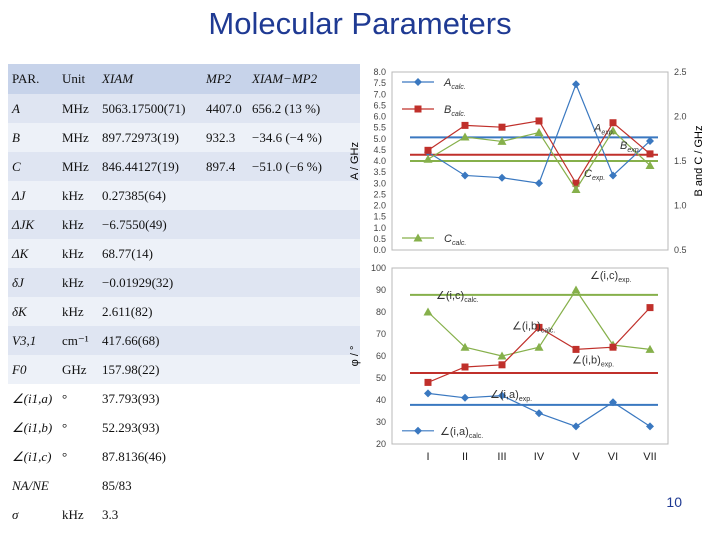 Image resolution: width=720 pixels, height=540 pixels. Describe the element at coordinates (455, 111) in the screenshot. I see `legend-label: Bcalc.` at that location.